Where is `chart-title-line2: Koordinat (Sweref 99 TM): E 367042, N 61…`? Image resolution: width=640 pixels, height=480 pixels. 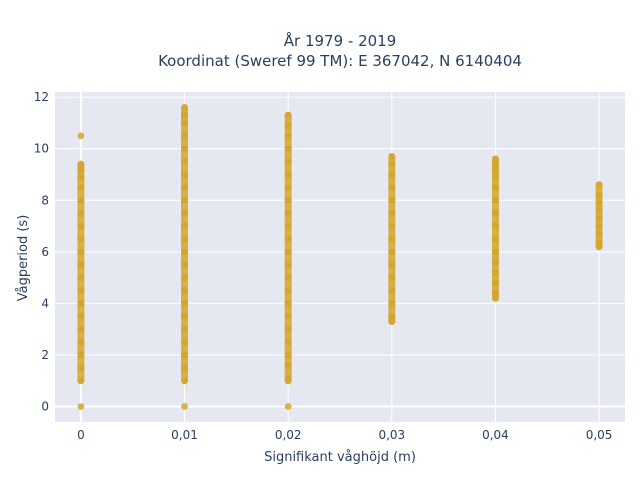 chart-title-line2: Koordinat (Sweref 99 TM): E 367042, N 61… is located at coordinates (340, 61).